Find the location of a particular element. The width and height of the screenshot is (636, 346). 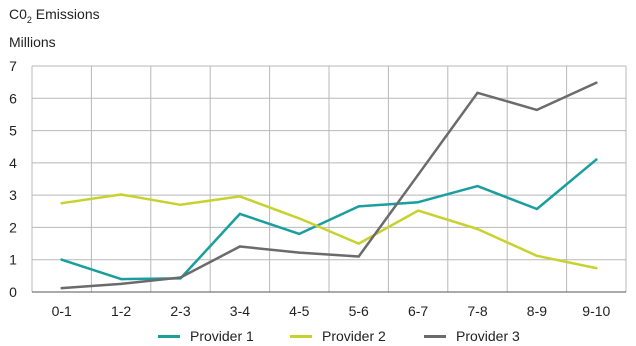

x-tick-label: 2-3 is located at coordinates (180, 311).